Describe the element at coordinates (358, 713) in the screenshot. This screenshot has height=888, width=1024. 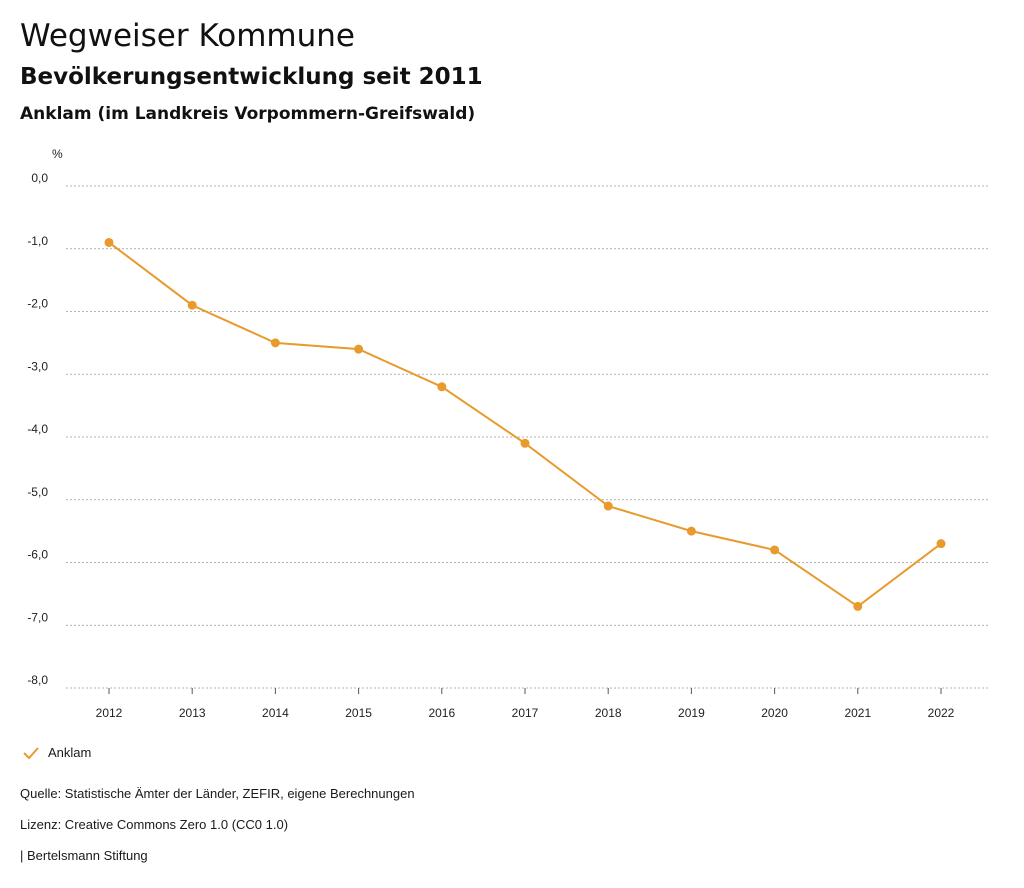
I see `x-tick-label: 2015` at that location.